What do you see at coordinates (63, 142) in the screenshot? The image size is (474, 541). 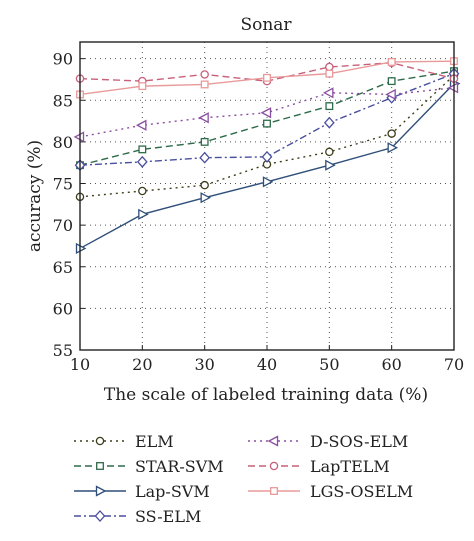 I see `y-tick-label: 80` at bounding box center [63, 142].